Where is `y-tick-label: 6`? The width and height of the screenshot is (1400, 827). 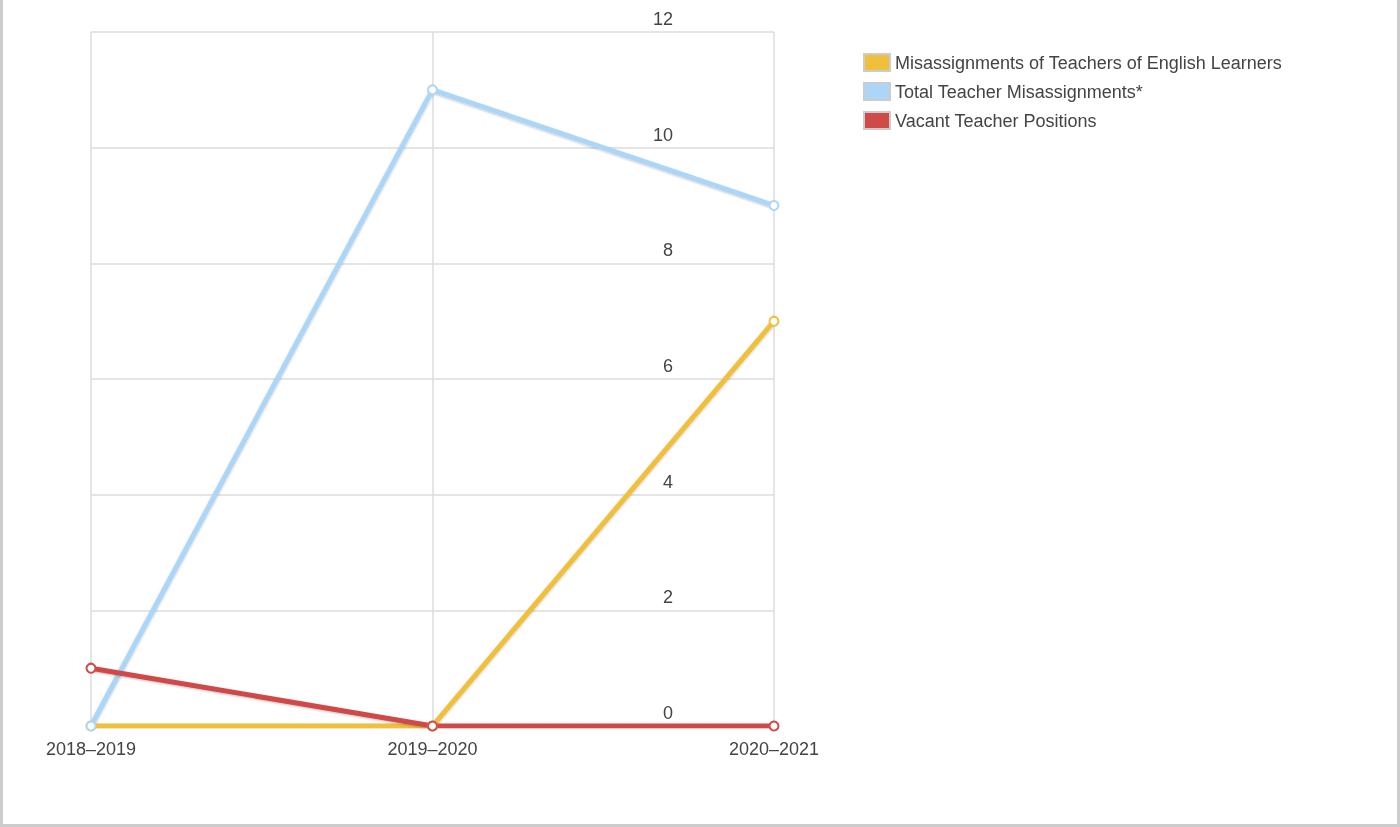 y-tick-label: 6 is located at coordinates (667, 366).